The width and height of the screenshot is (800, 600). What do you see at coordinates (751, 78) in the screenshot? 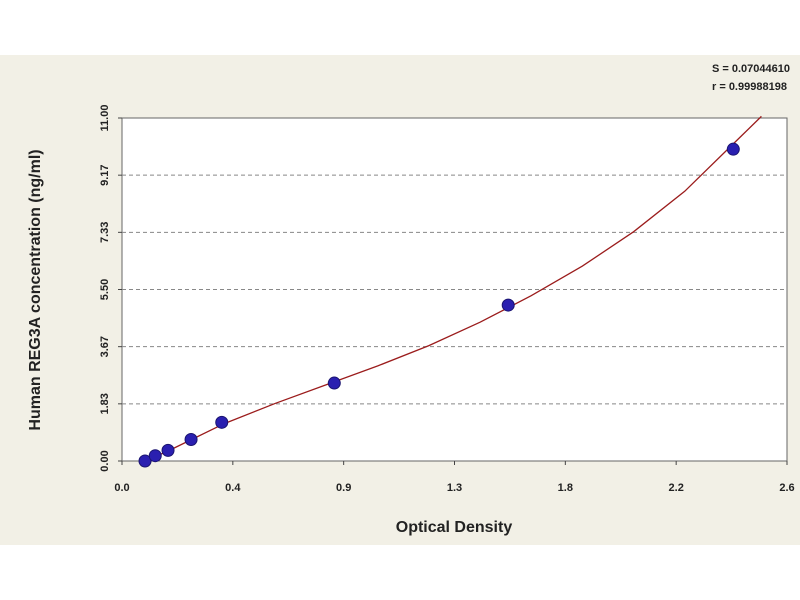
I see `fit-statistics: S = 0.07044610 r = 0.99988198` at bounding box center [751, 78].